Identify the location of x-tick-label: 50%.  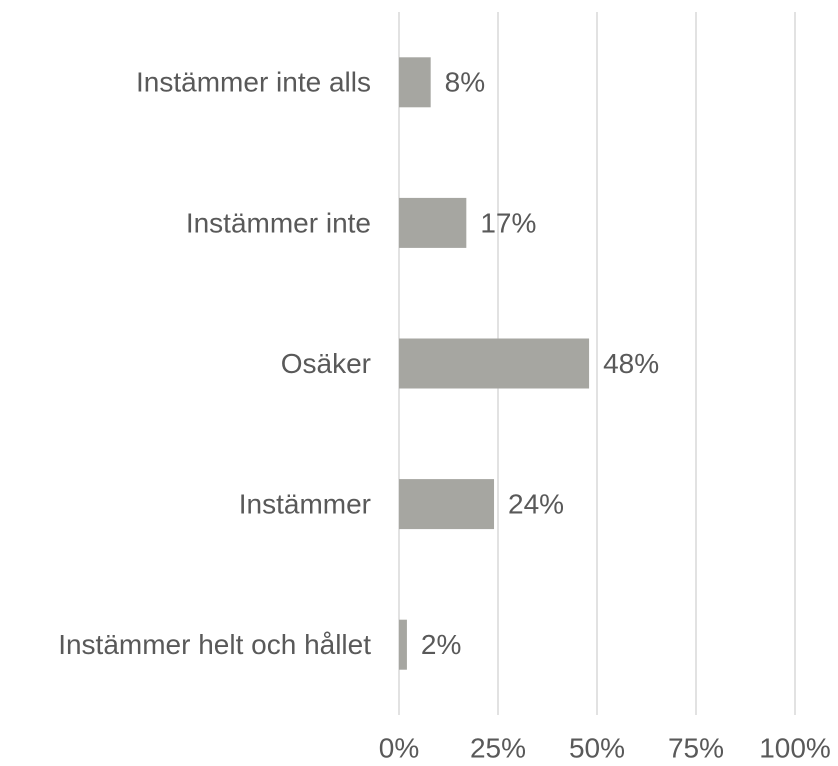
(597, 747).